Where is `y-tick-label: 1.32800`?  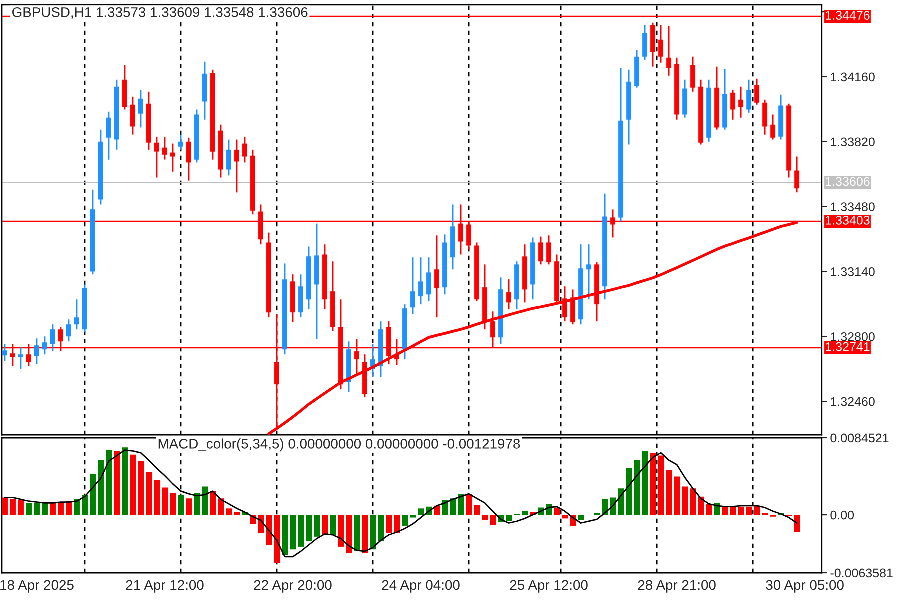
y-tick-label: 1.32800 is located at coordinates (853, 337).